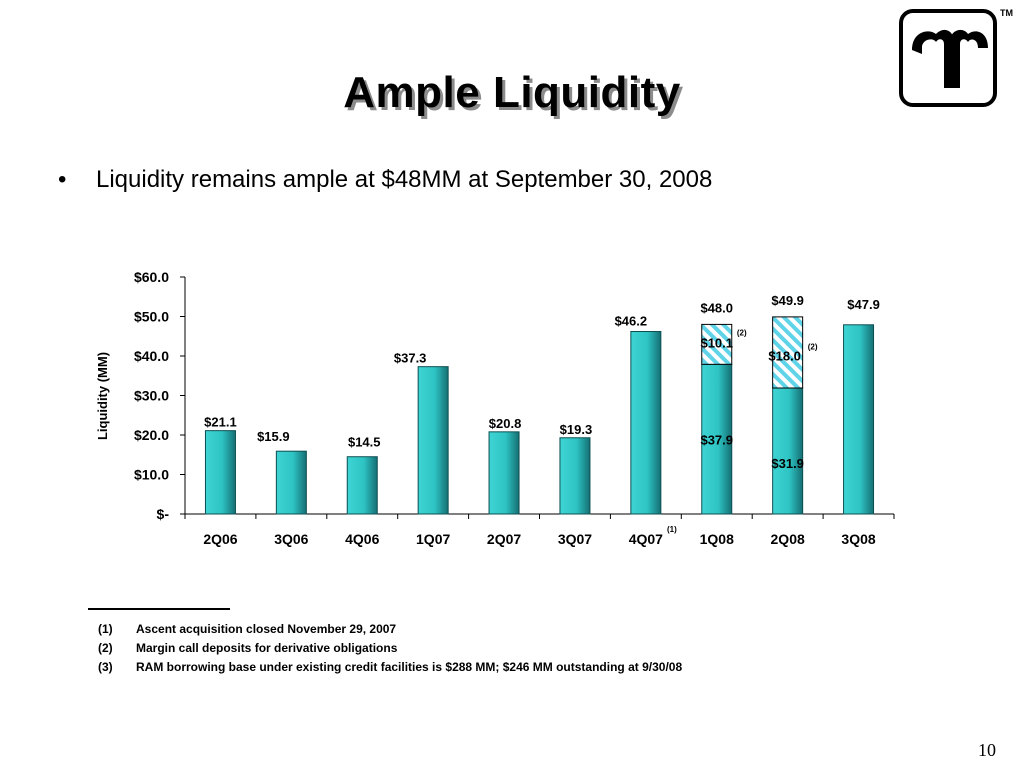  Describe the element at coordinates (717, 539) in the screenshot. I see `x-tick-label: 1Q08` at that location.